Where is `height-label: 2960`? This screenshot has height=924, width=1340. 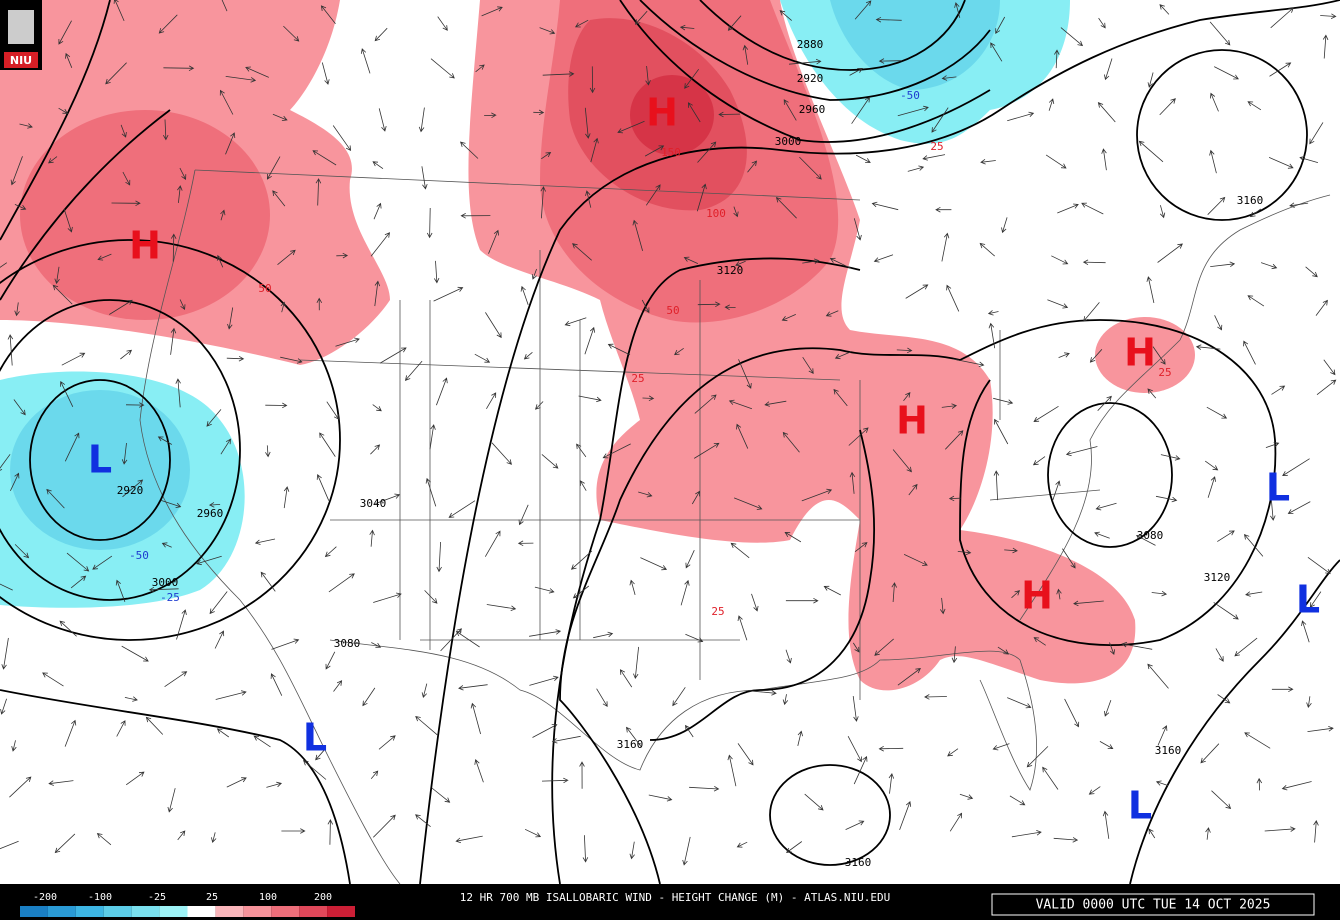 height-label: 2960 is located at coordinates (210, 513).